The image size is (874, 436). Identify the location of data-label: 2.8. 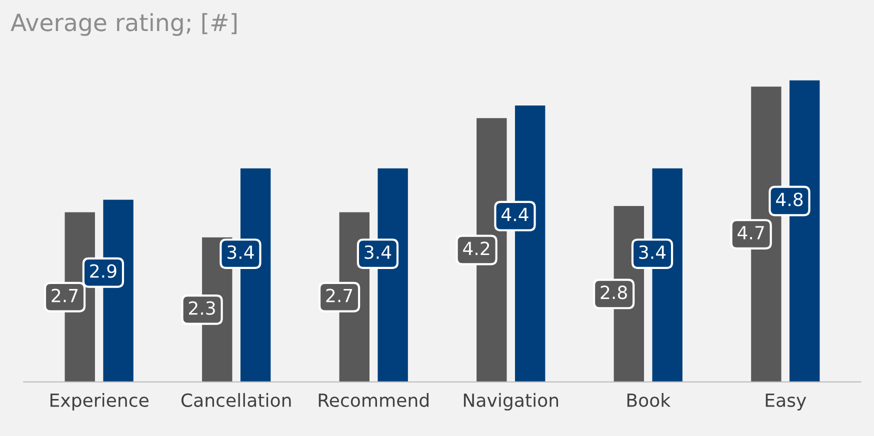
(613, 293).